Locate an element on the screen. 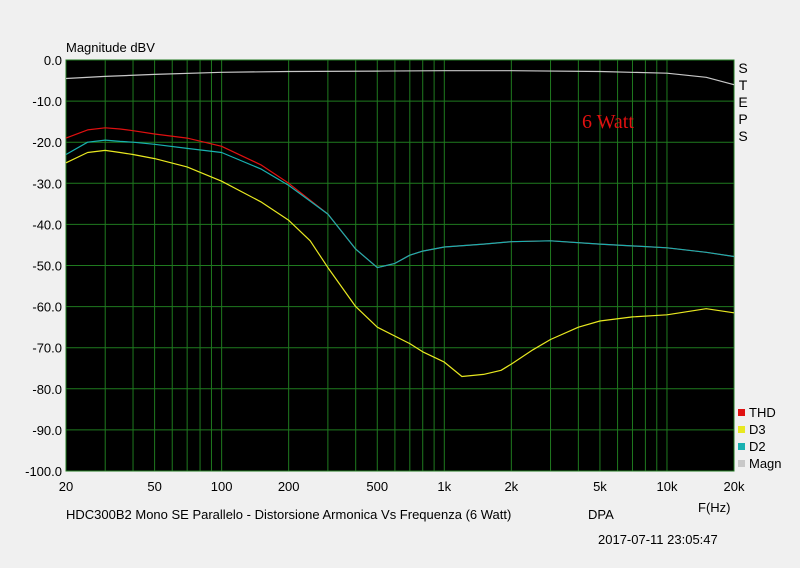 This screenshot has width=800, height=568. x-tick-label: 20 is located at coordinates (66, 486).